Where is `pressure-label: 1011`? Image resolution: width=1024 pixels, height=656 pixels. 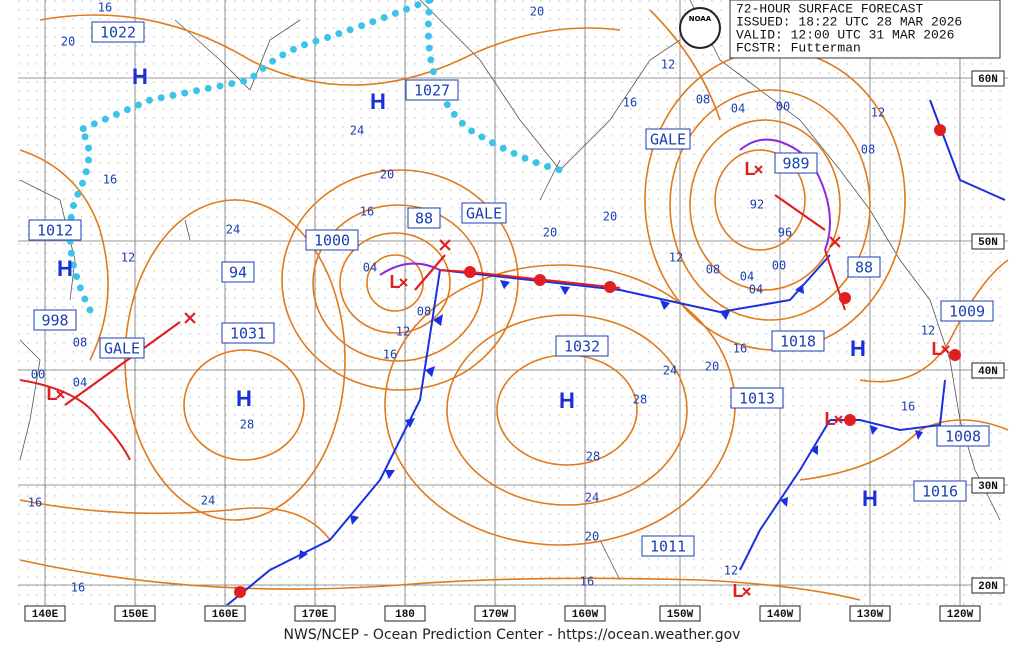 pressure-label: 1011 is located at coordinates (668, 547).